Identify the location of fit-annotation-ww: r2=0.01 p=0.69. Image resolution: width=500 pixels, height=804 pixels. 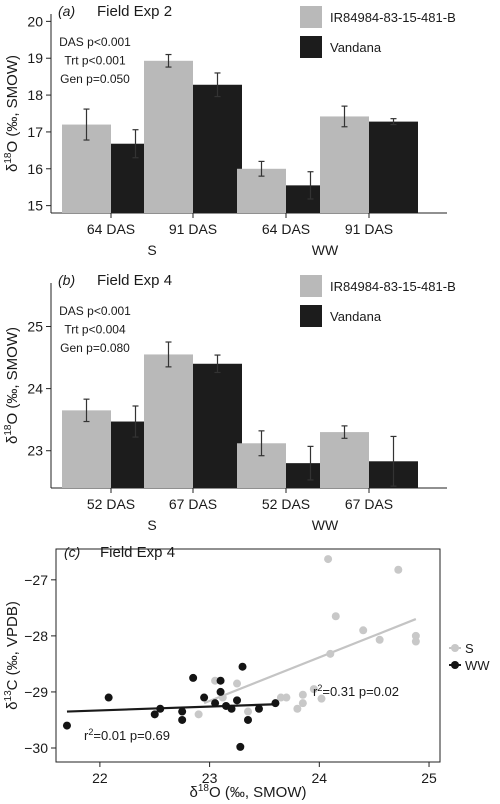
(127, 735).